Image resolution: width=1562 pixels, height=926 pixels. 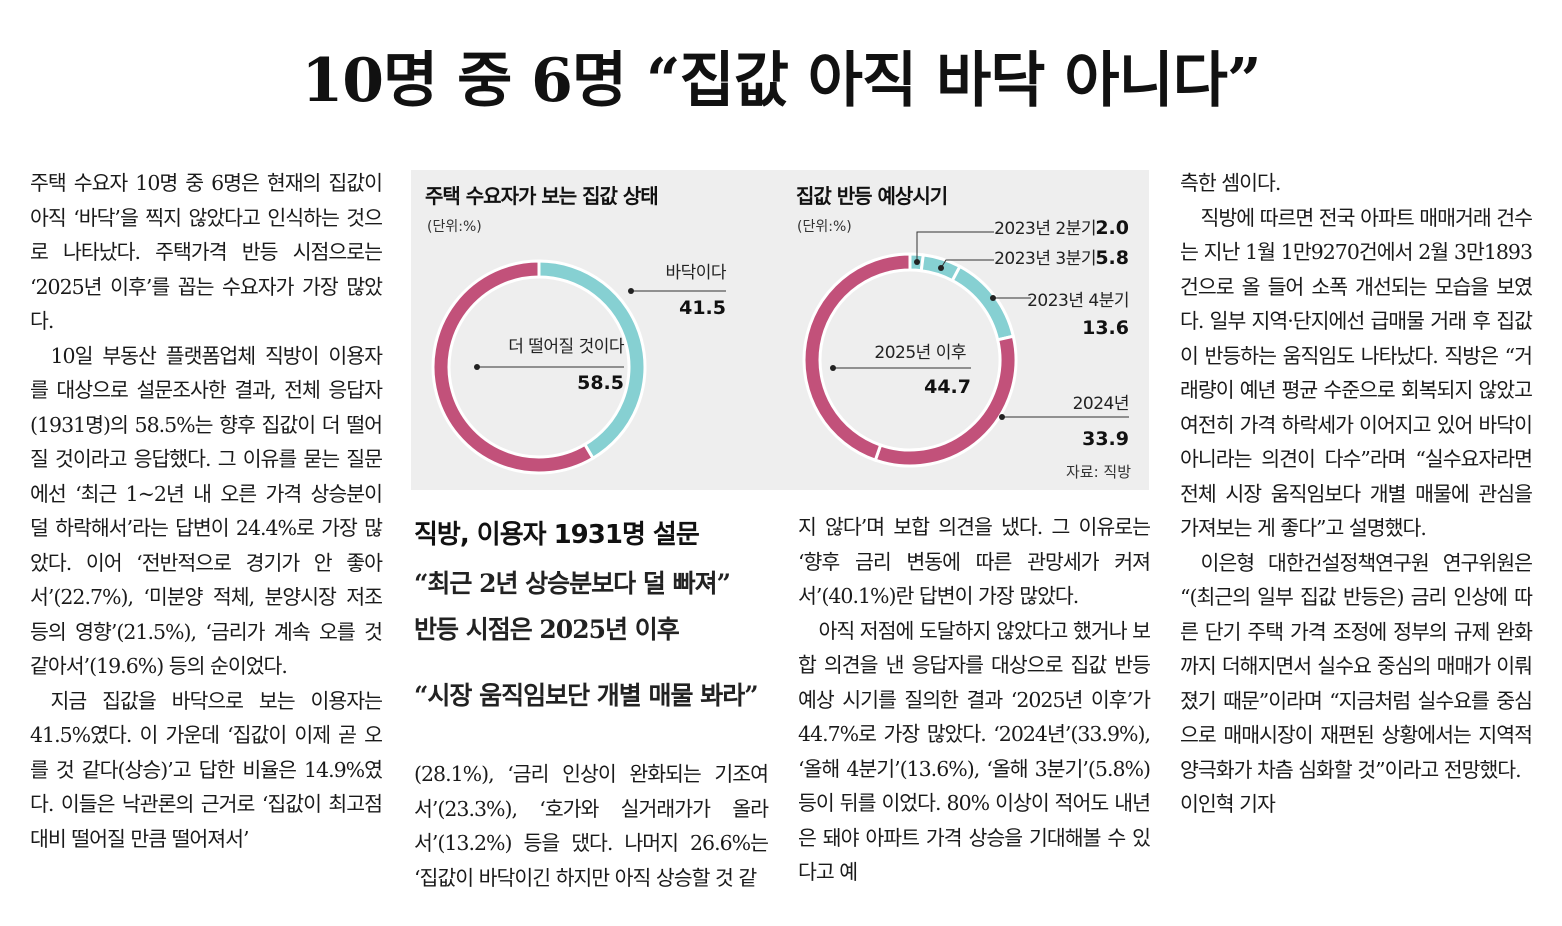 I want to click on slice-value: 13.6, so click(x=1105, y=328).